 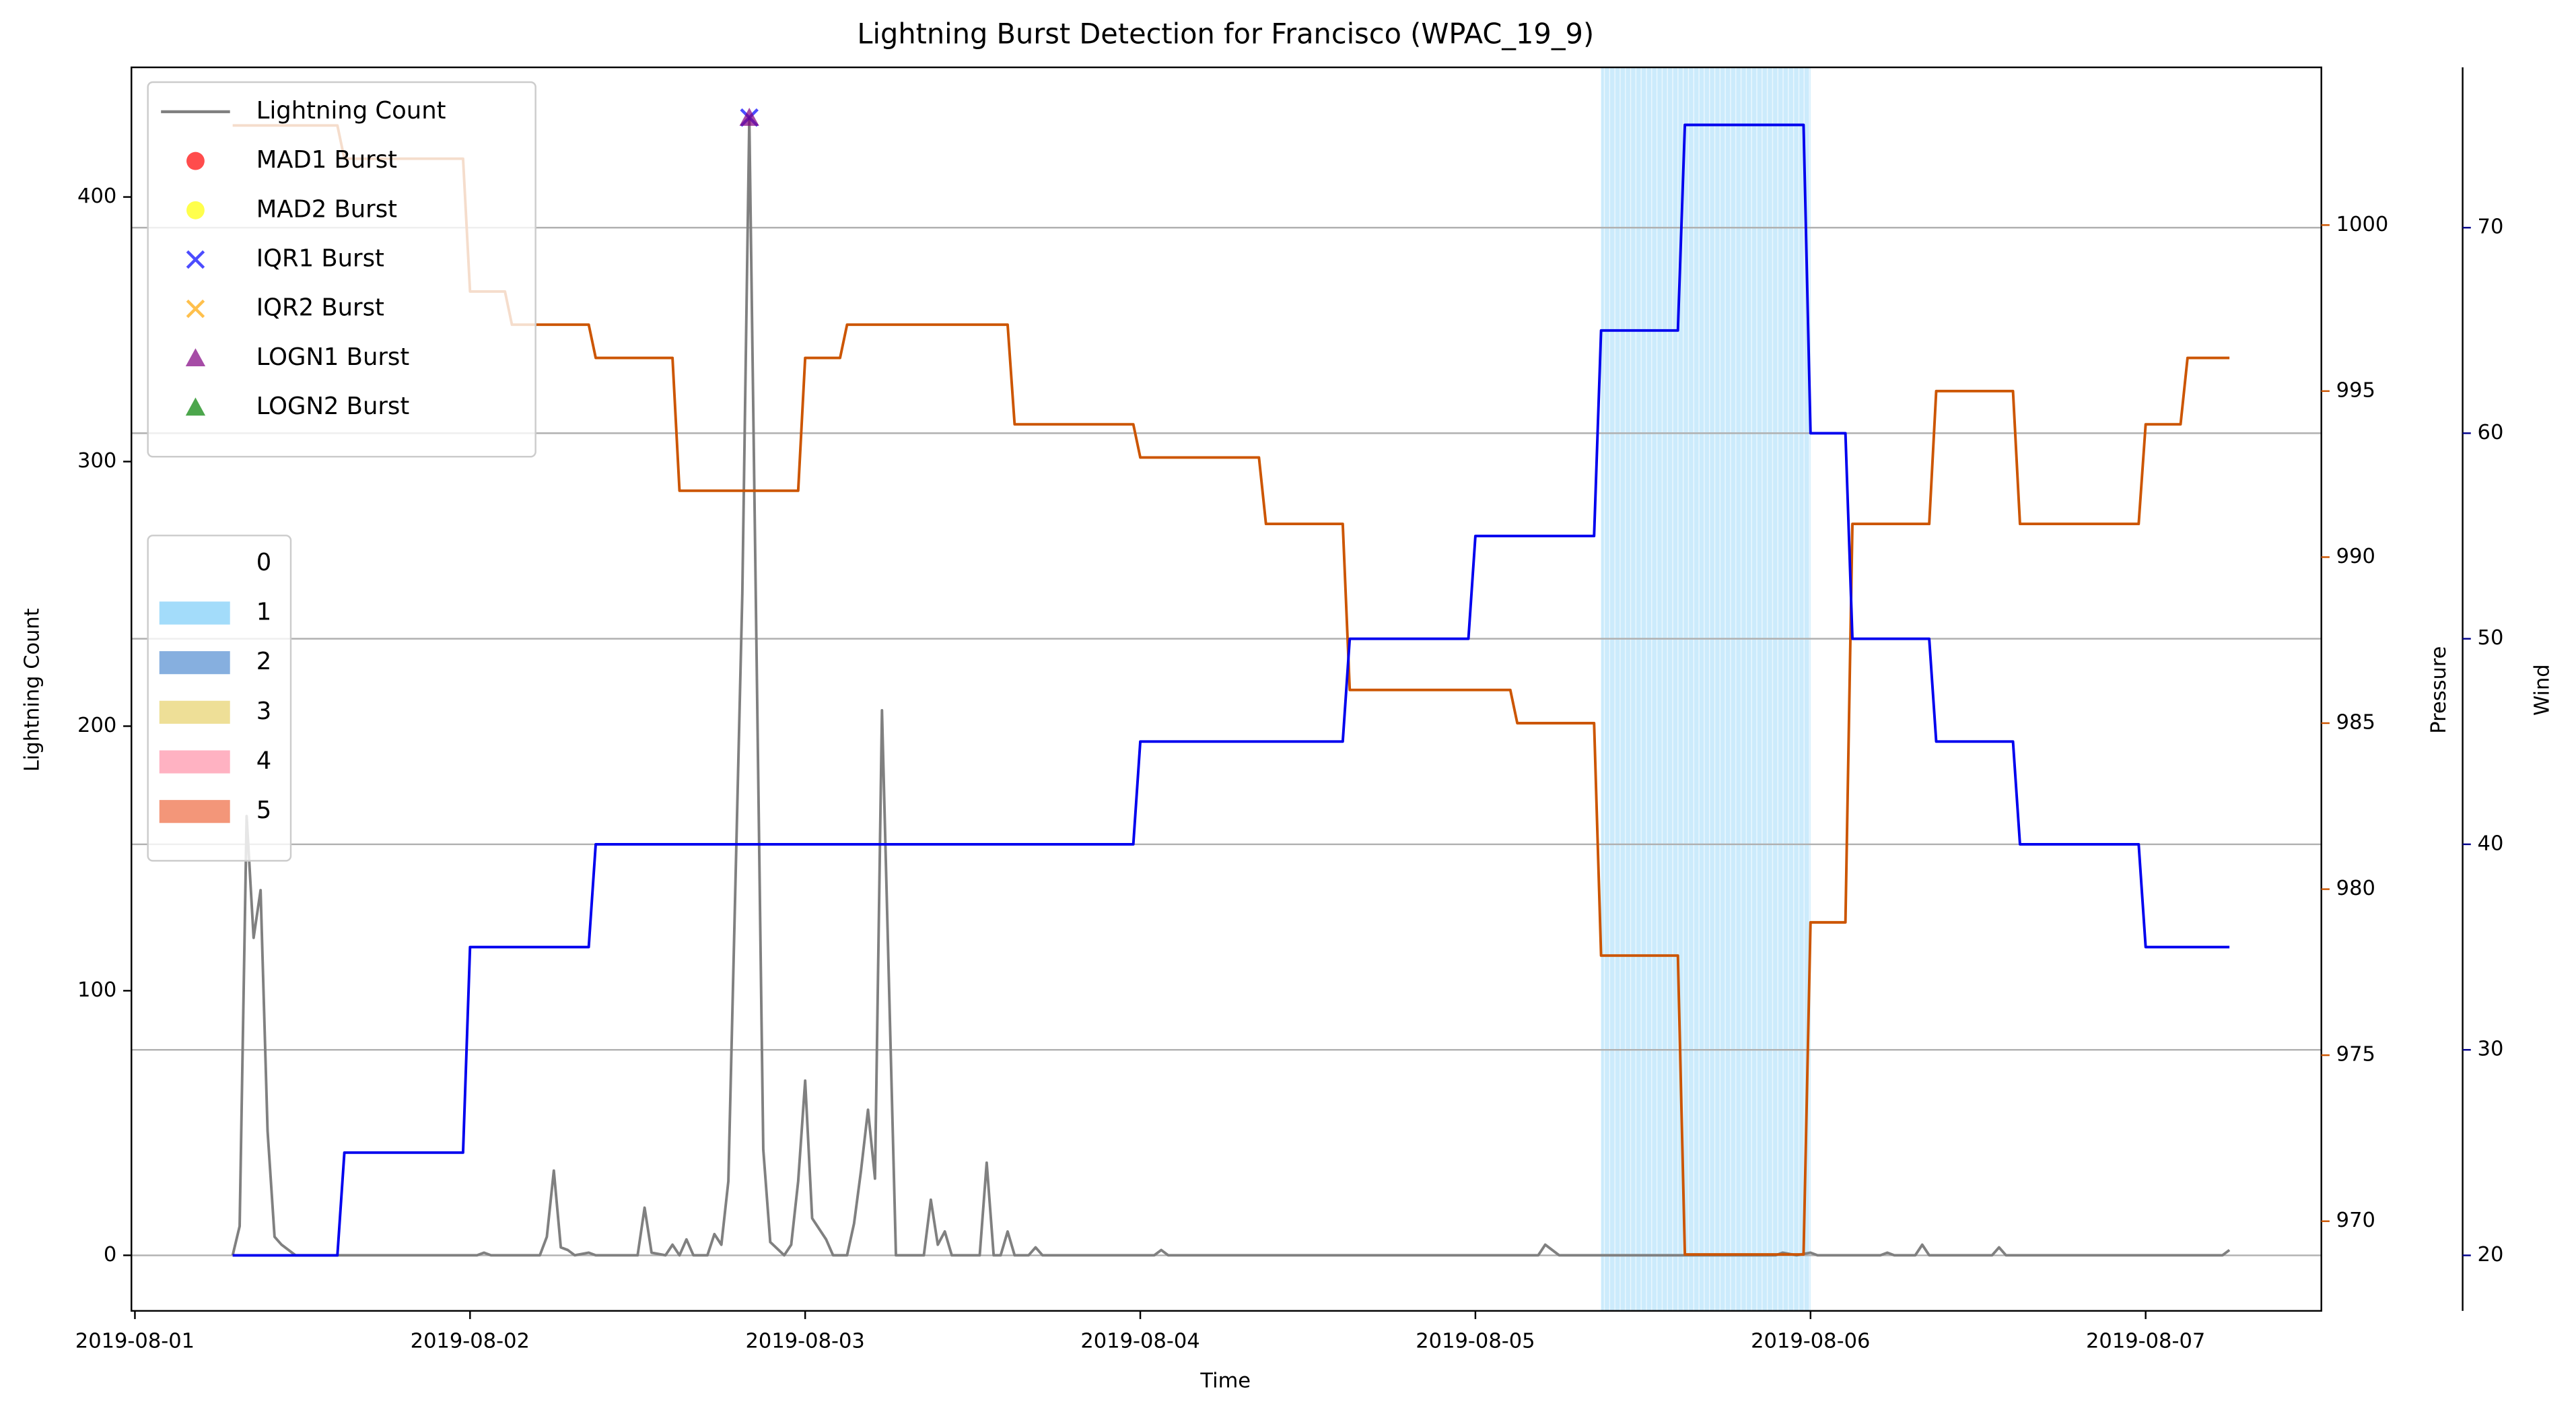 What do you see at coordinates (264, 562) in the screenshot?
I see `legend-label: 0` at bounding box center [264, 562].